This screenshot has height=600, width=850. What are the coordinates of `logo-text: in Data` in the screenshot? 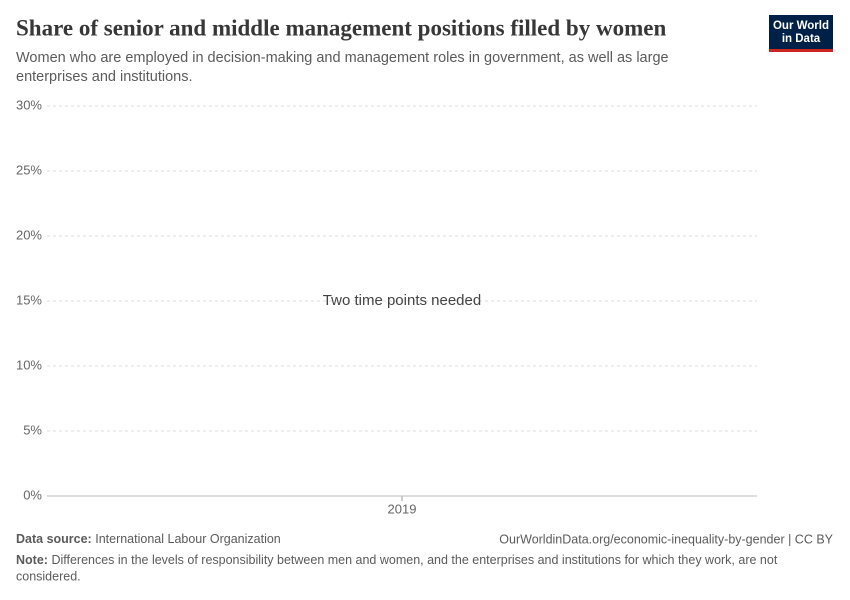 It's located at (801, 39).